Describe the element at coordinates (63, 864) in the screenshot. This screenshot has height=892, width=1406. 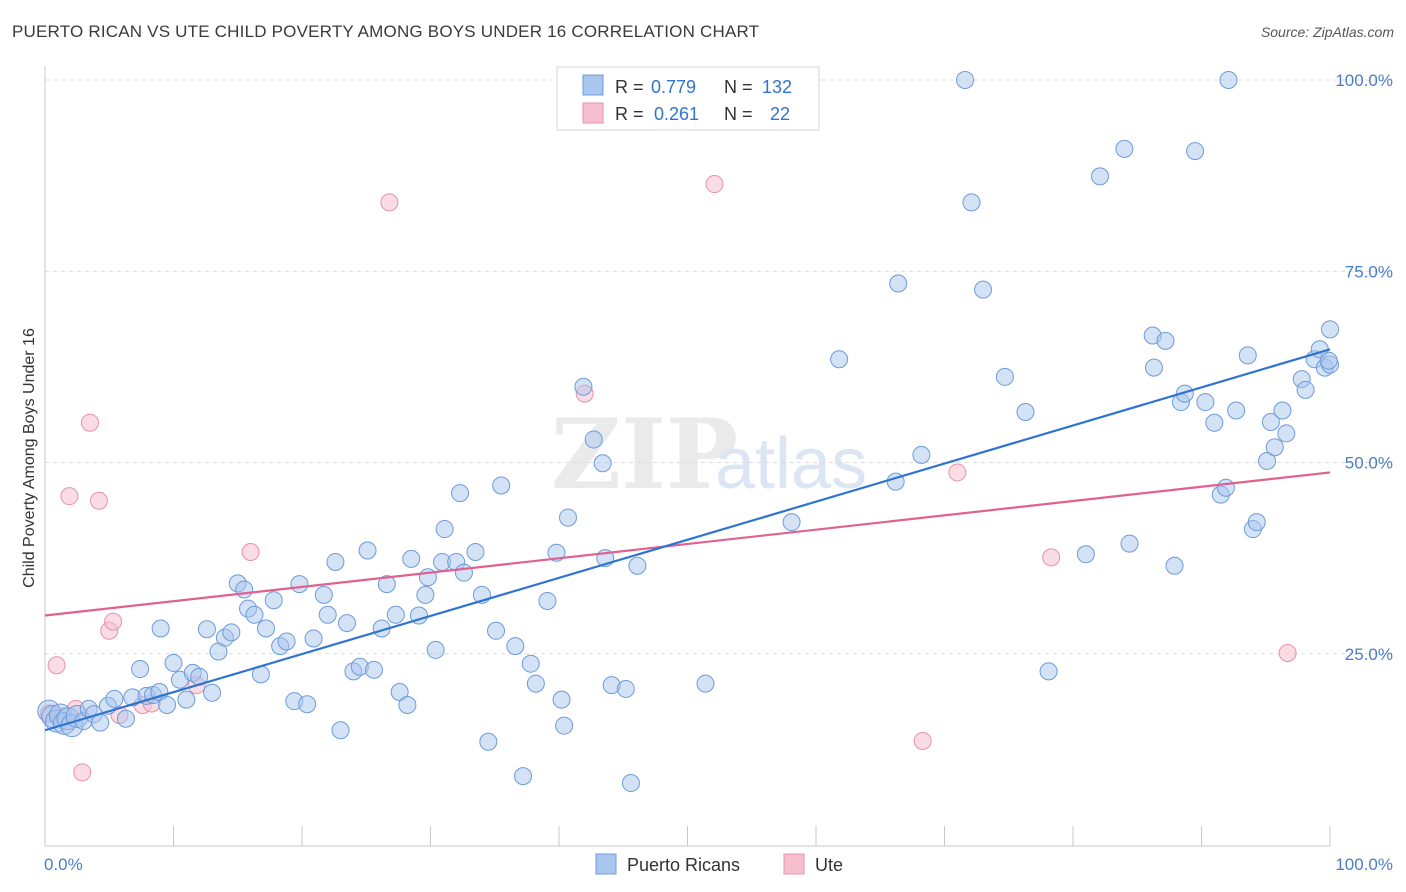
I see `x-tick-label-min: 0.0%` at that location.